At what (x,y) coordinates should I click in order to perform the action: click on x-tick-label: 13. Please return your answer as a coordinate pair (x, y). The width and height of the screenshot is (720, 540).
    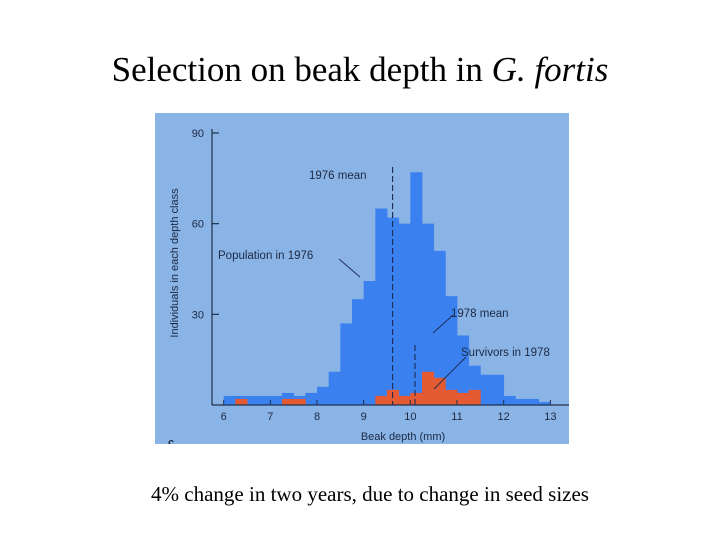
    Looking at the image, I should click on (550, 417).